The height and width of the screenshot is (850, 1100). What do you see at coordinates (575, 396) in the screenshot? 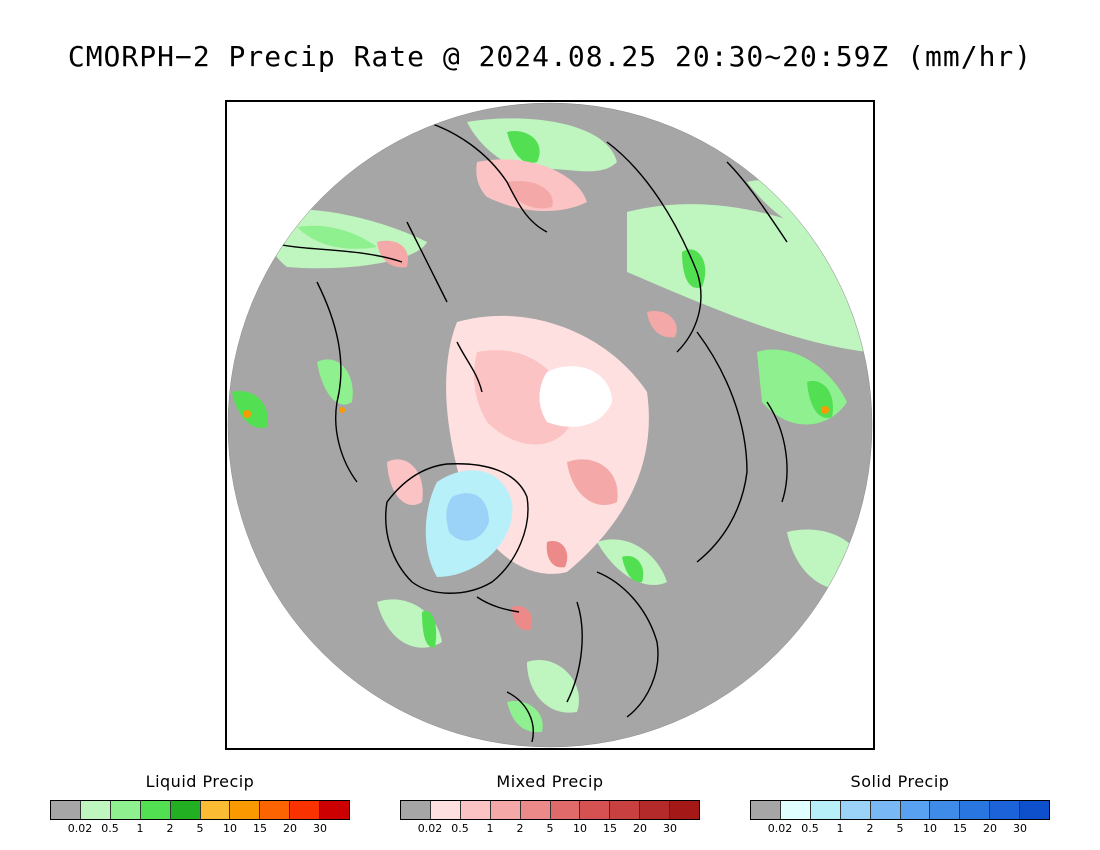
I see `no-data-region` at bounding box center [575, 396].